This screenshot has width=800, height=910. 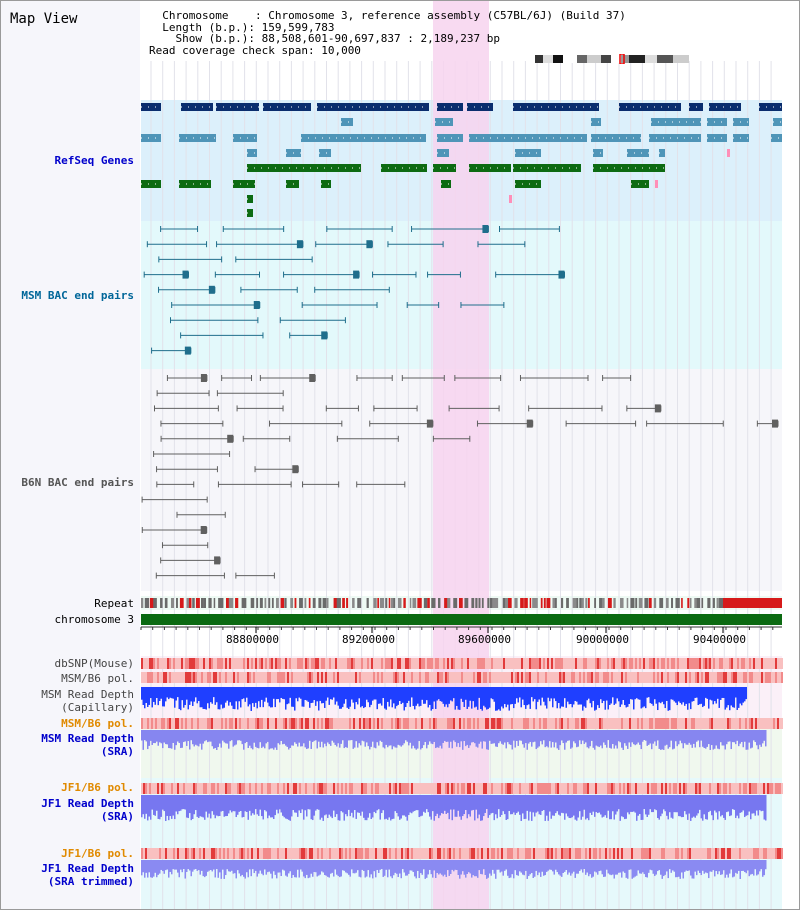 I want to click on b6n-bac-label: B6N BAC end pairs, so click(x=77, y=482).